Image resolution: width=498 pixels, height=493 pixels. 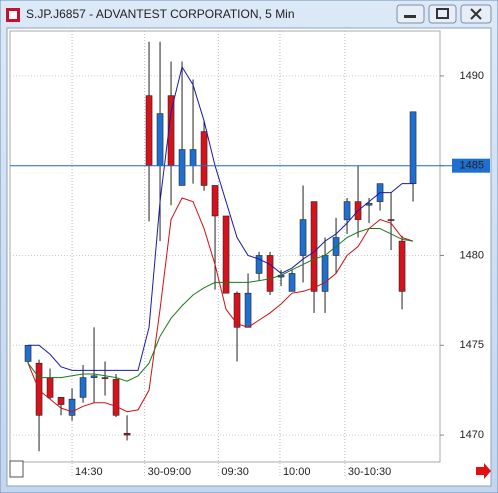 What do you see at coordinates (483, 471) in the screenshot?
I see `scroll-arrow` at bounding box center [483, 471].